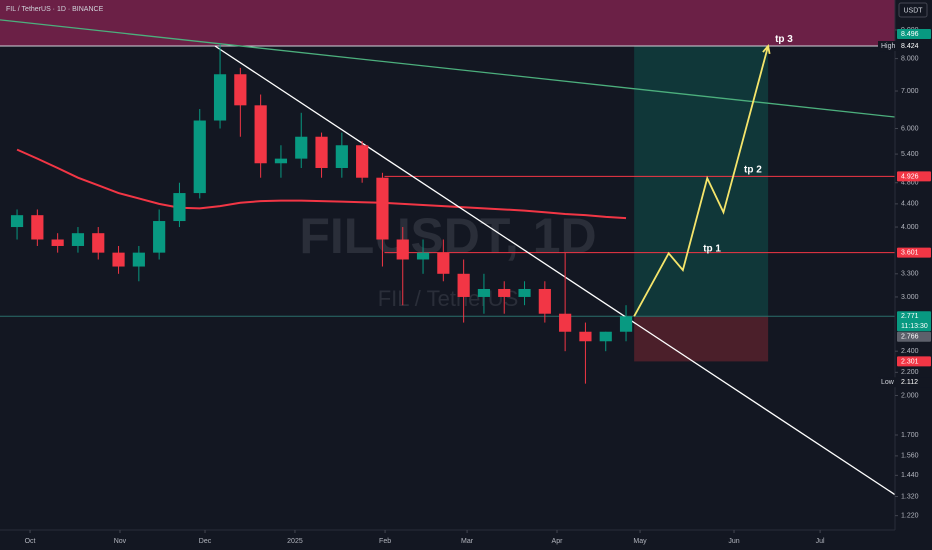  Describe the element at coordinates (910, 176) in the screenshot. I see `price-tag-label: 4.926` at that location.